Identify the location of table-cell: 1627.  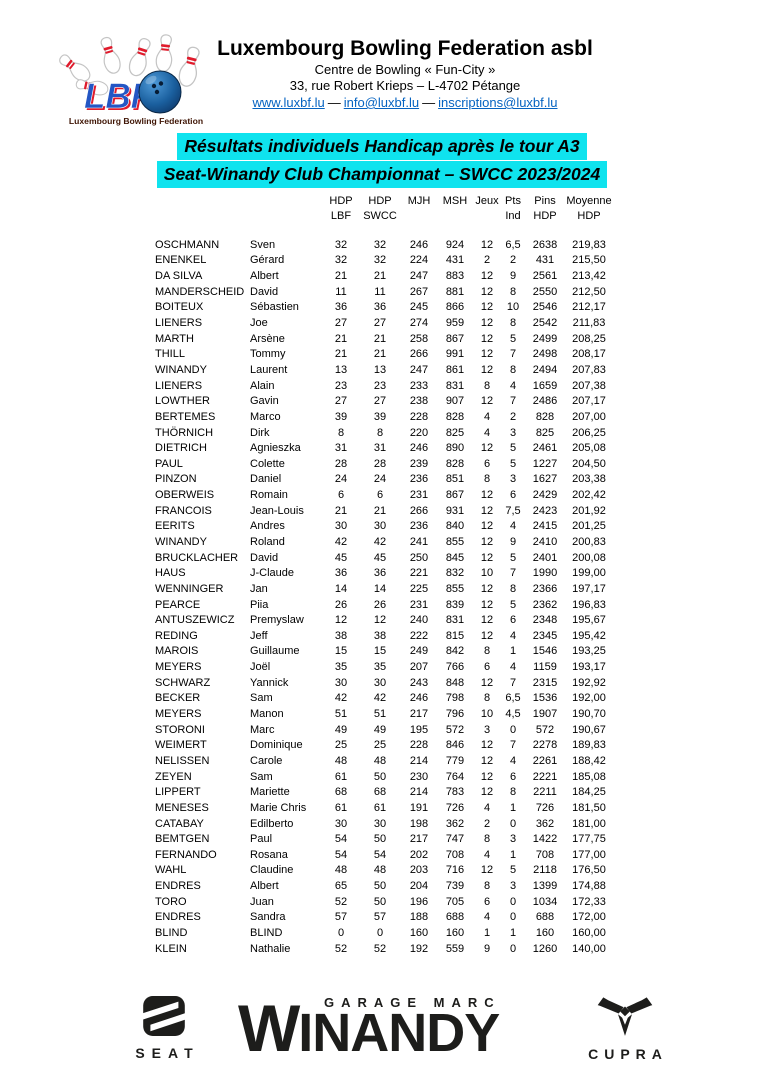
(545, 479).